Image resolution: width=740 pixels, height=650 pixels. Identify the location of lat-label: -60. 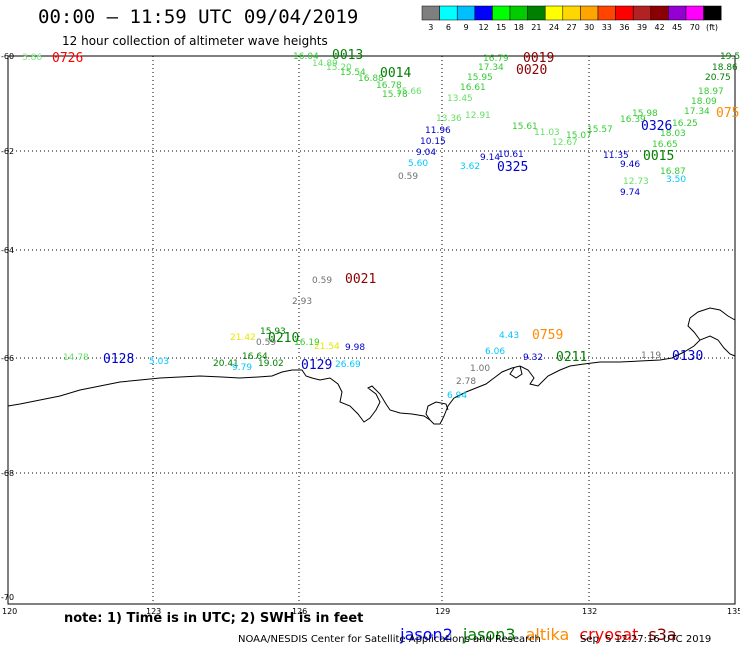
(7, 56).